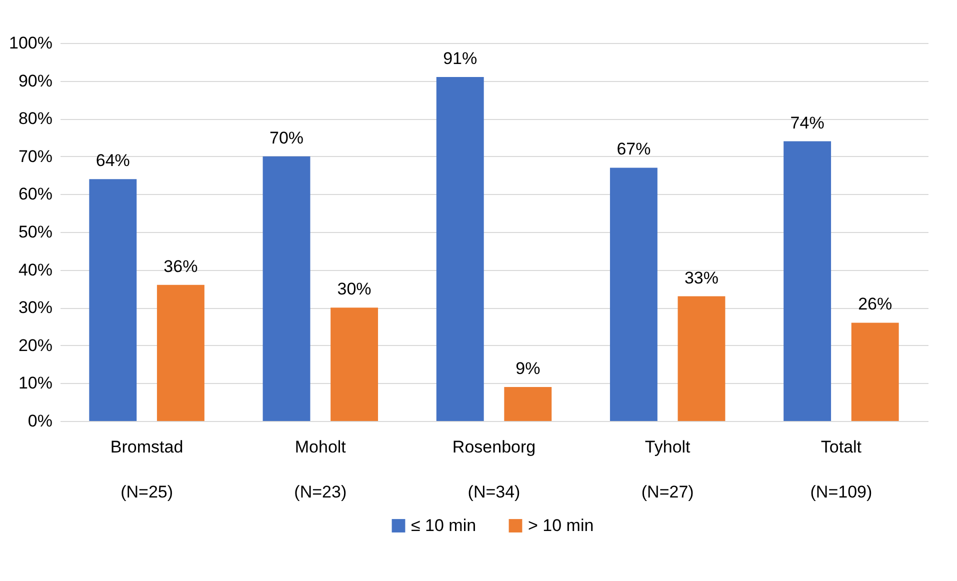 The width and height of the screenshot is (957, 581). What do you see at coordinates (113, 160) in the screenshot?
I see `data-label: 64%` at bounding box center [113, 160].